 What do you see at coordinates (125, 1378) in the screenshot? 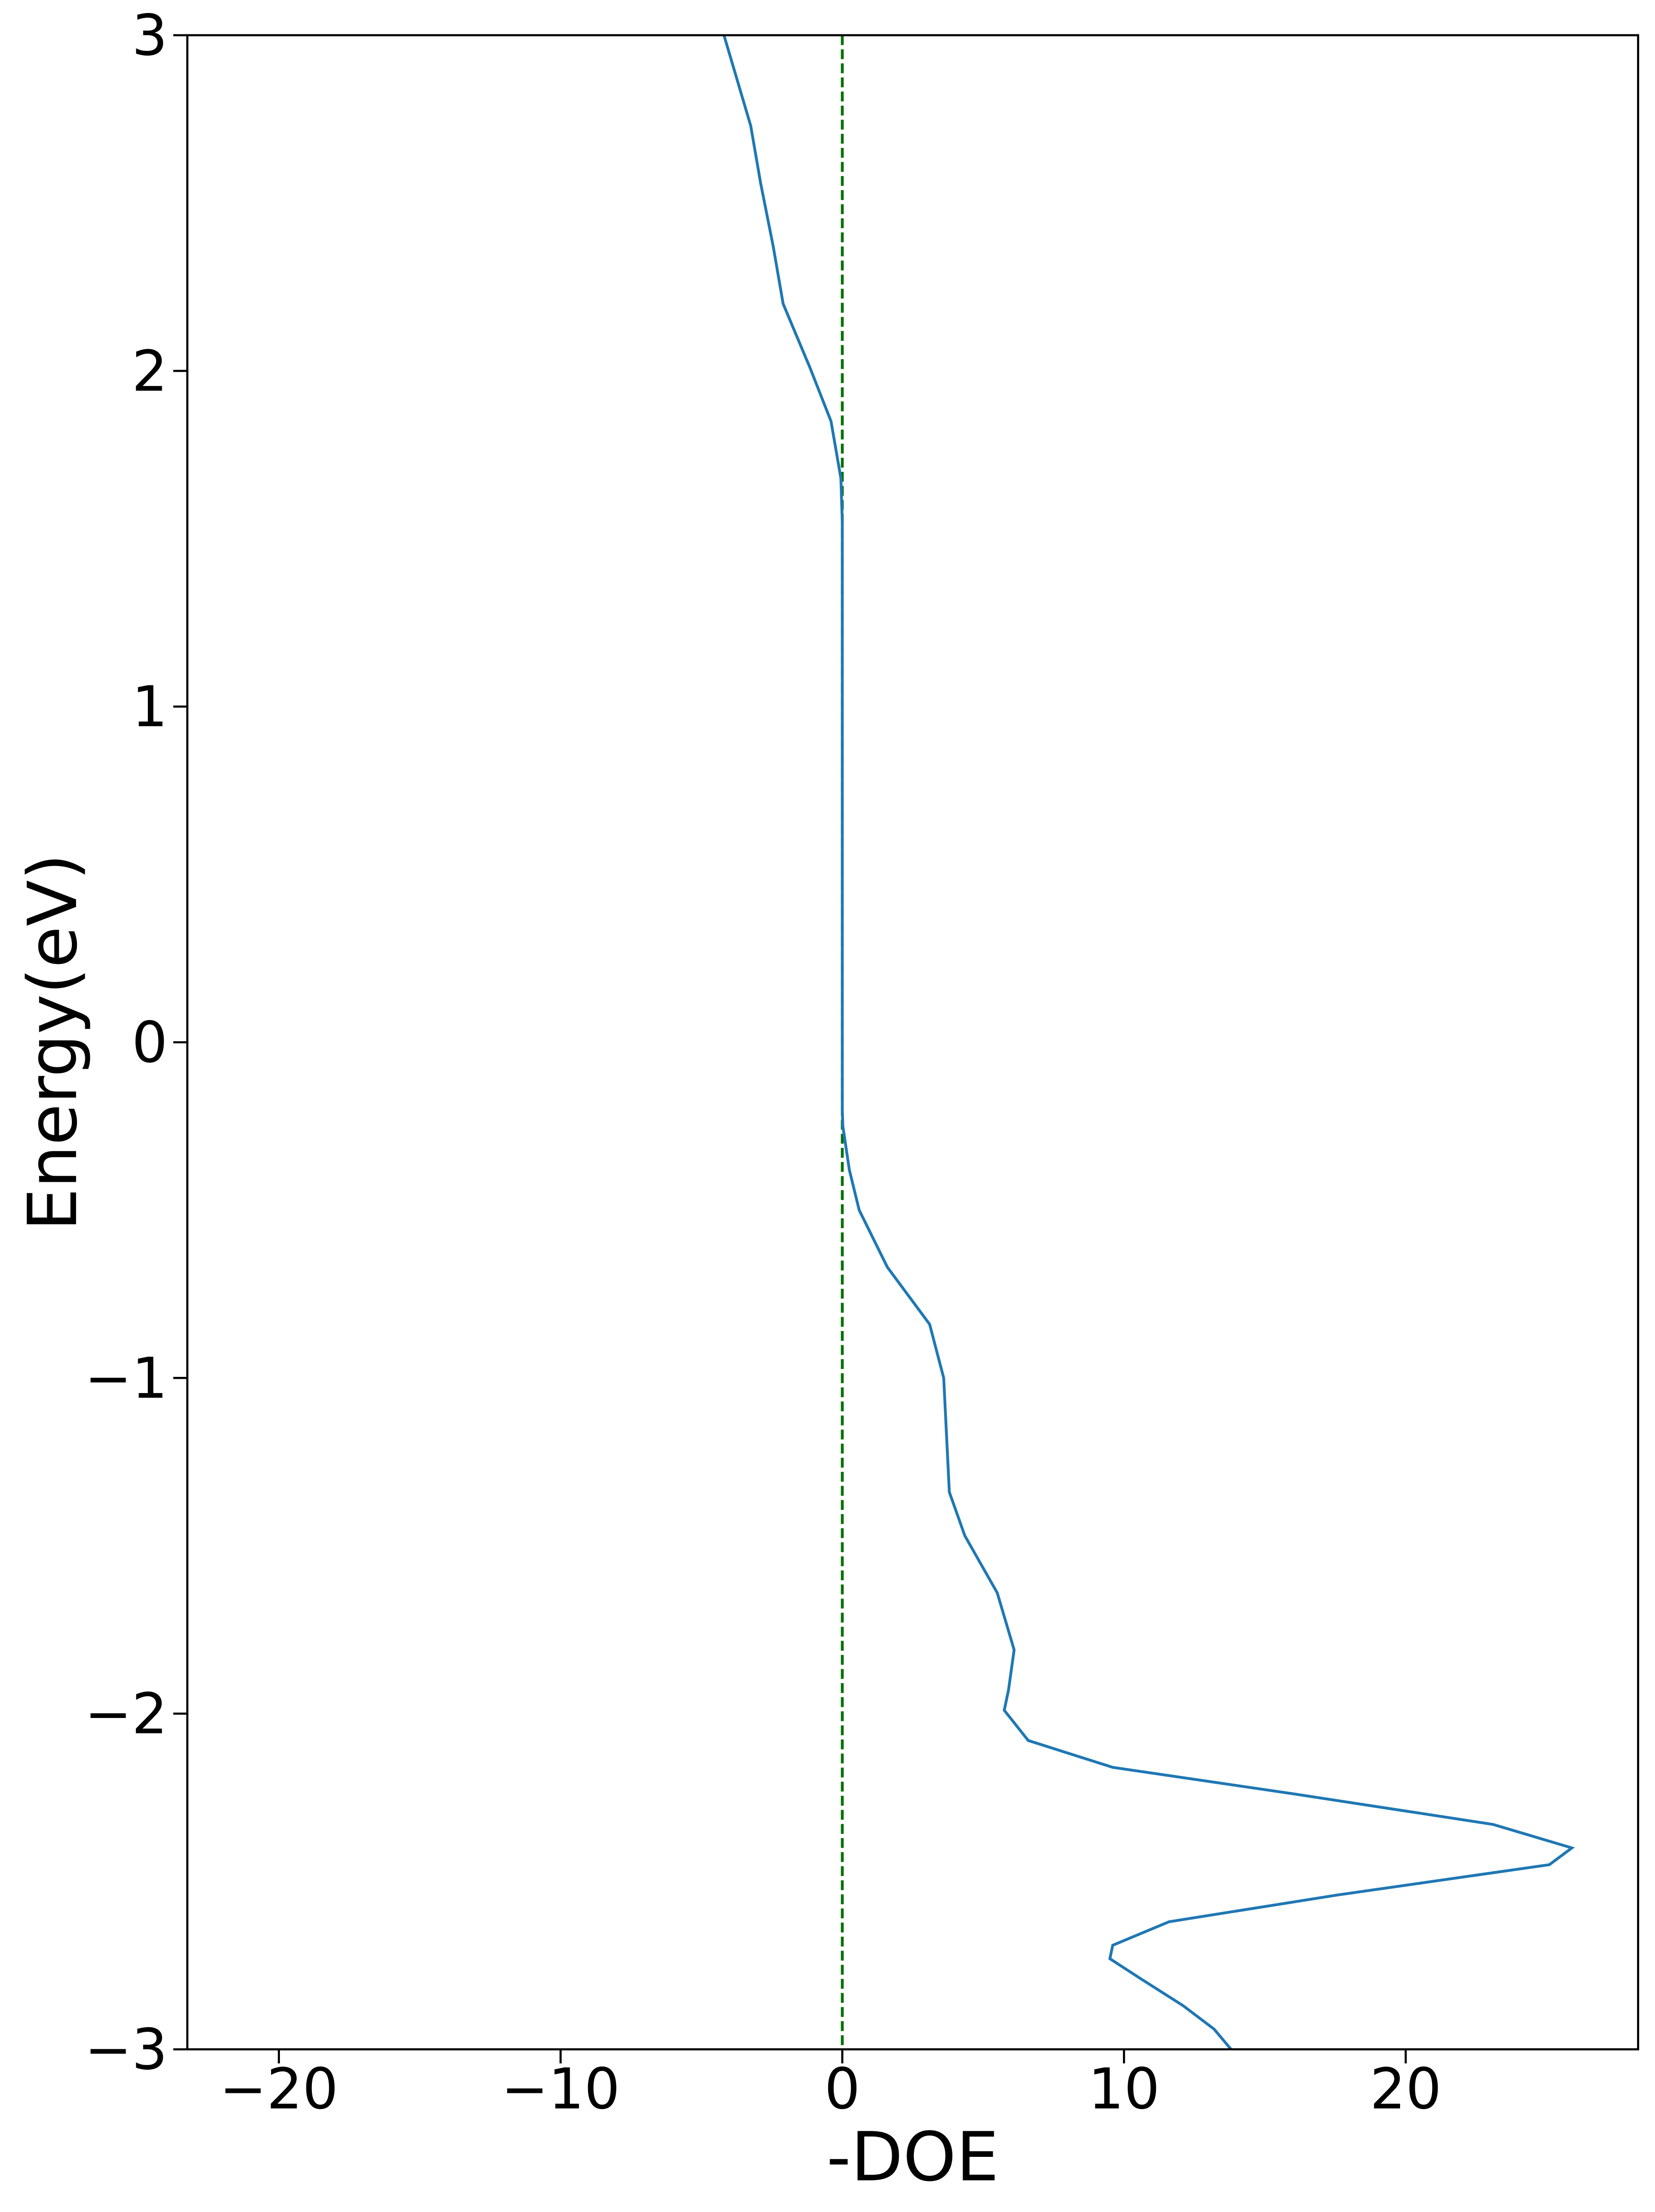
I see `y-tick-label: −1` at bounding box center [125, 1378].